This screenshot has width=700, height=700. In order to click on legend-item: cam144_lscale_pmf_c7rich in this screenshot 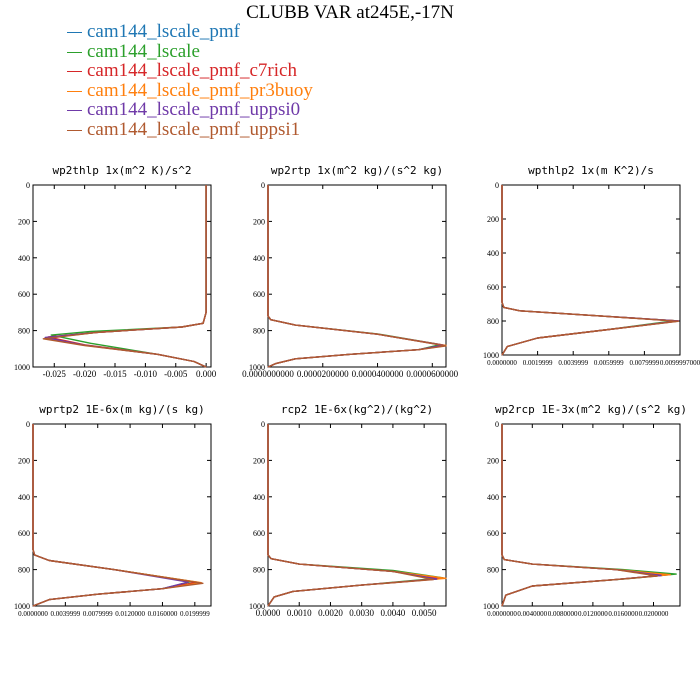, I will do `click(190, 71)`.